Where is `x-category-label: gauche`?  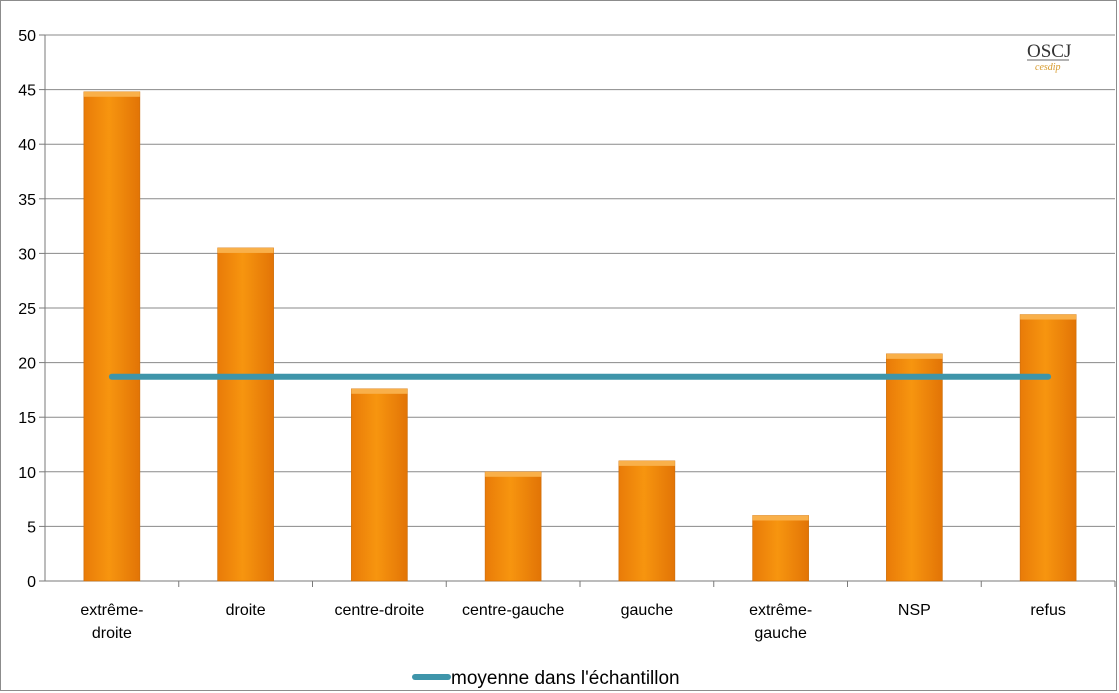 x-category-label: gauche is located at coordinates (647, 610).